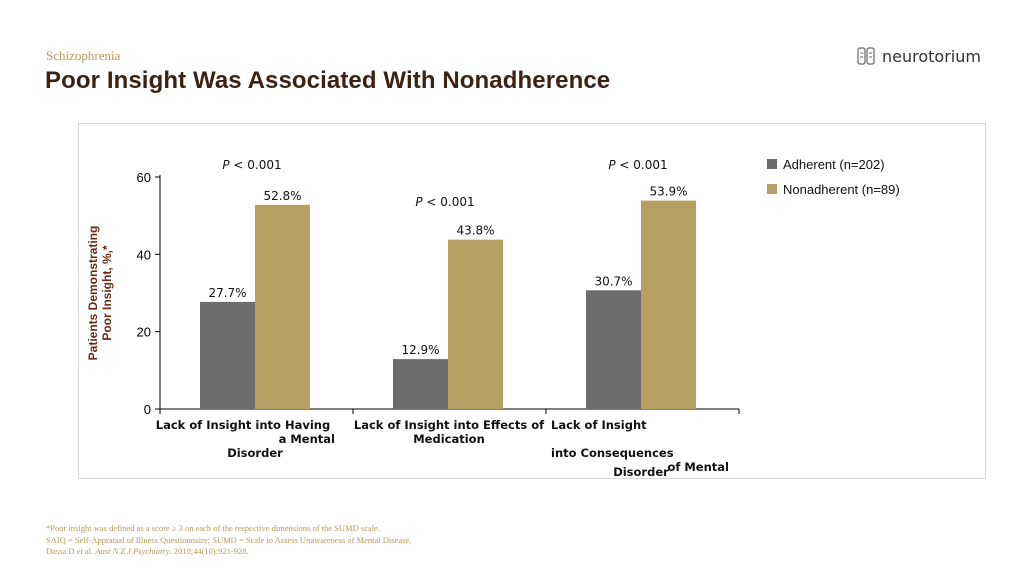 The height and width of the screenshot is (576, 1024). Describe the element at coordinates (834, 164) in the screenshot. I see `legend-label: Adherent (n=202)` at that location.